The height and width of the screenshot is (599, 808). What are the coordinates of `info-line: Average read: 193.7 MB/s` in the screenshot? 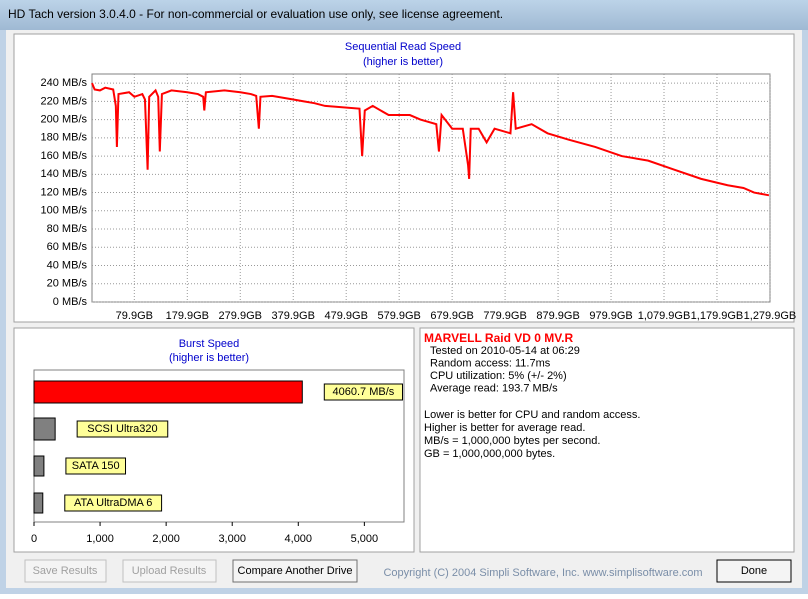 It's located at (494, 388).